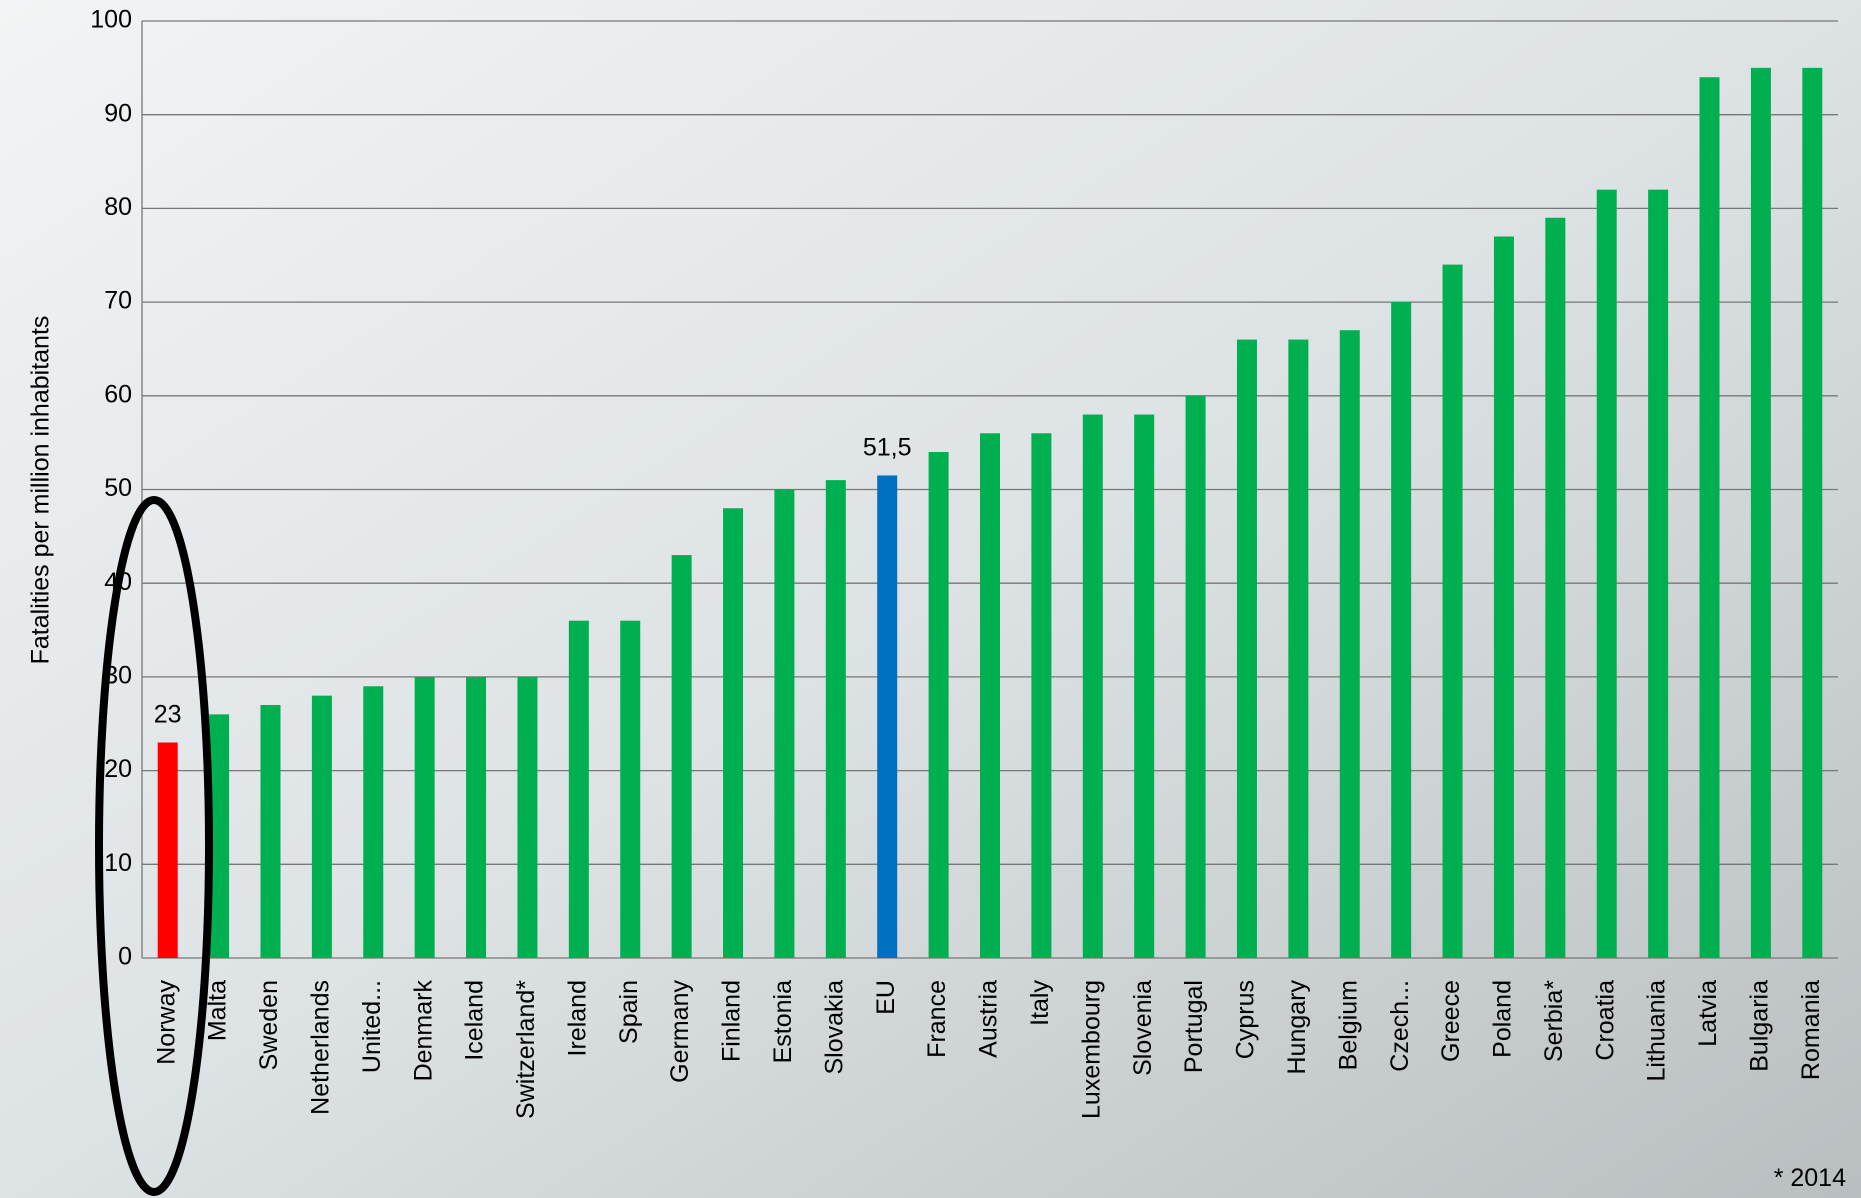 The height and width of the screenshot is (1198, 1861). I want to click on x-tick-label: EU, so click(886, 997).